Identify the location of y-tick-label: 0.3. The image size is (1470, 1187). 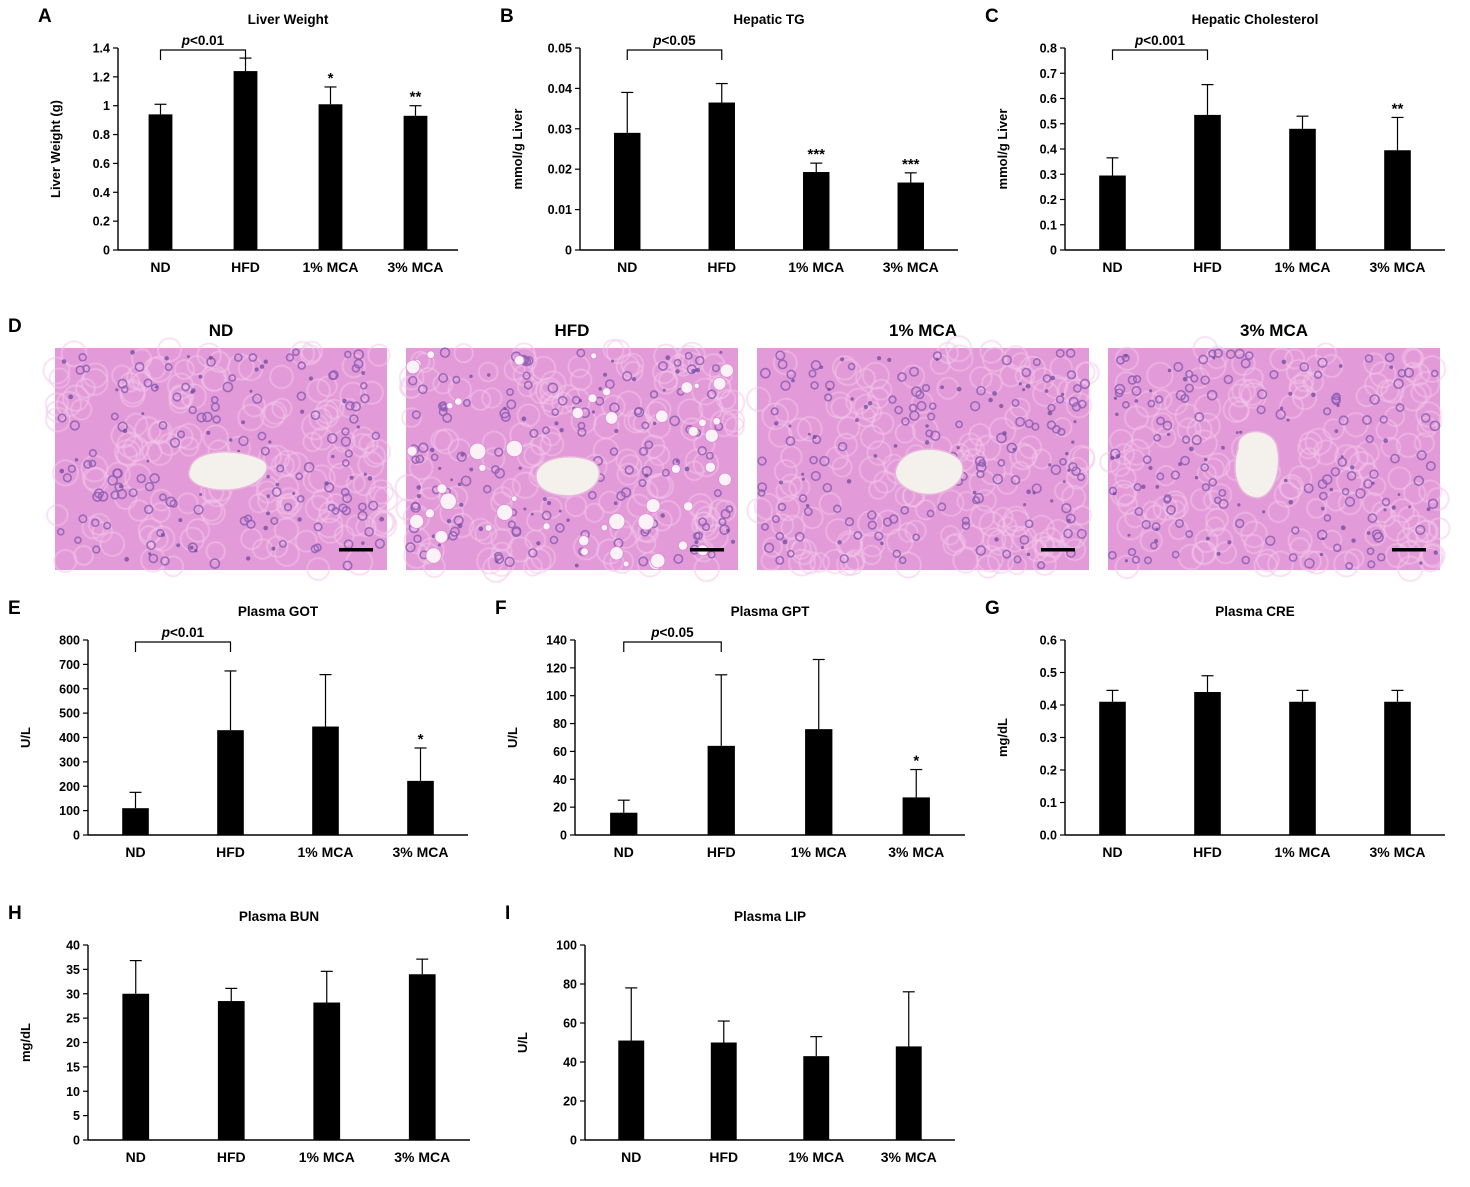
(1048, 175).